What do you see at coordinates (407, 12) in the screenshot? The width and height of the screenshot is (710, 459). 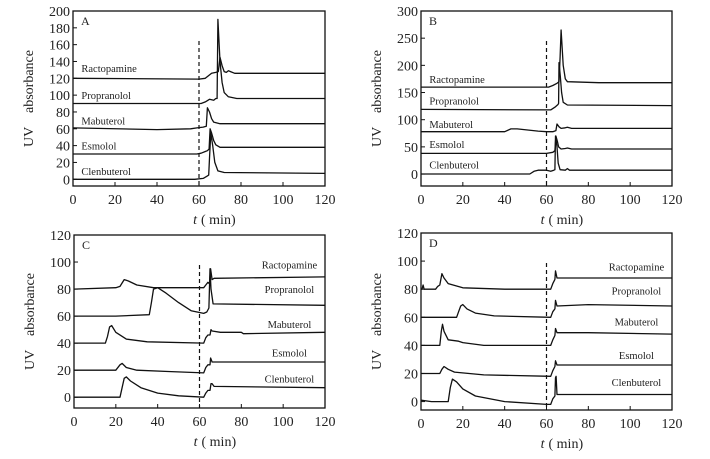 I see `y-tick-label: 300` at bounding box center [407, 12].